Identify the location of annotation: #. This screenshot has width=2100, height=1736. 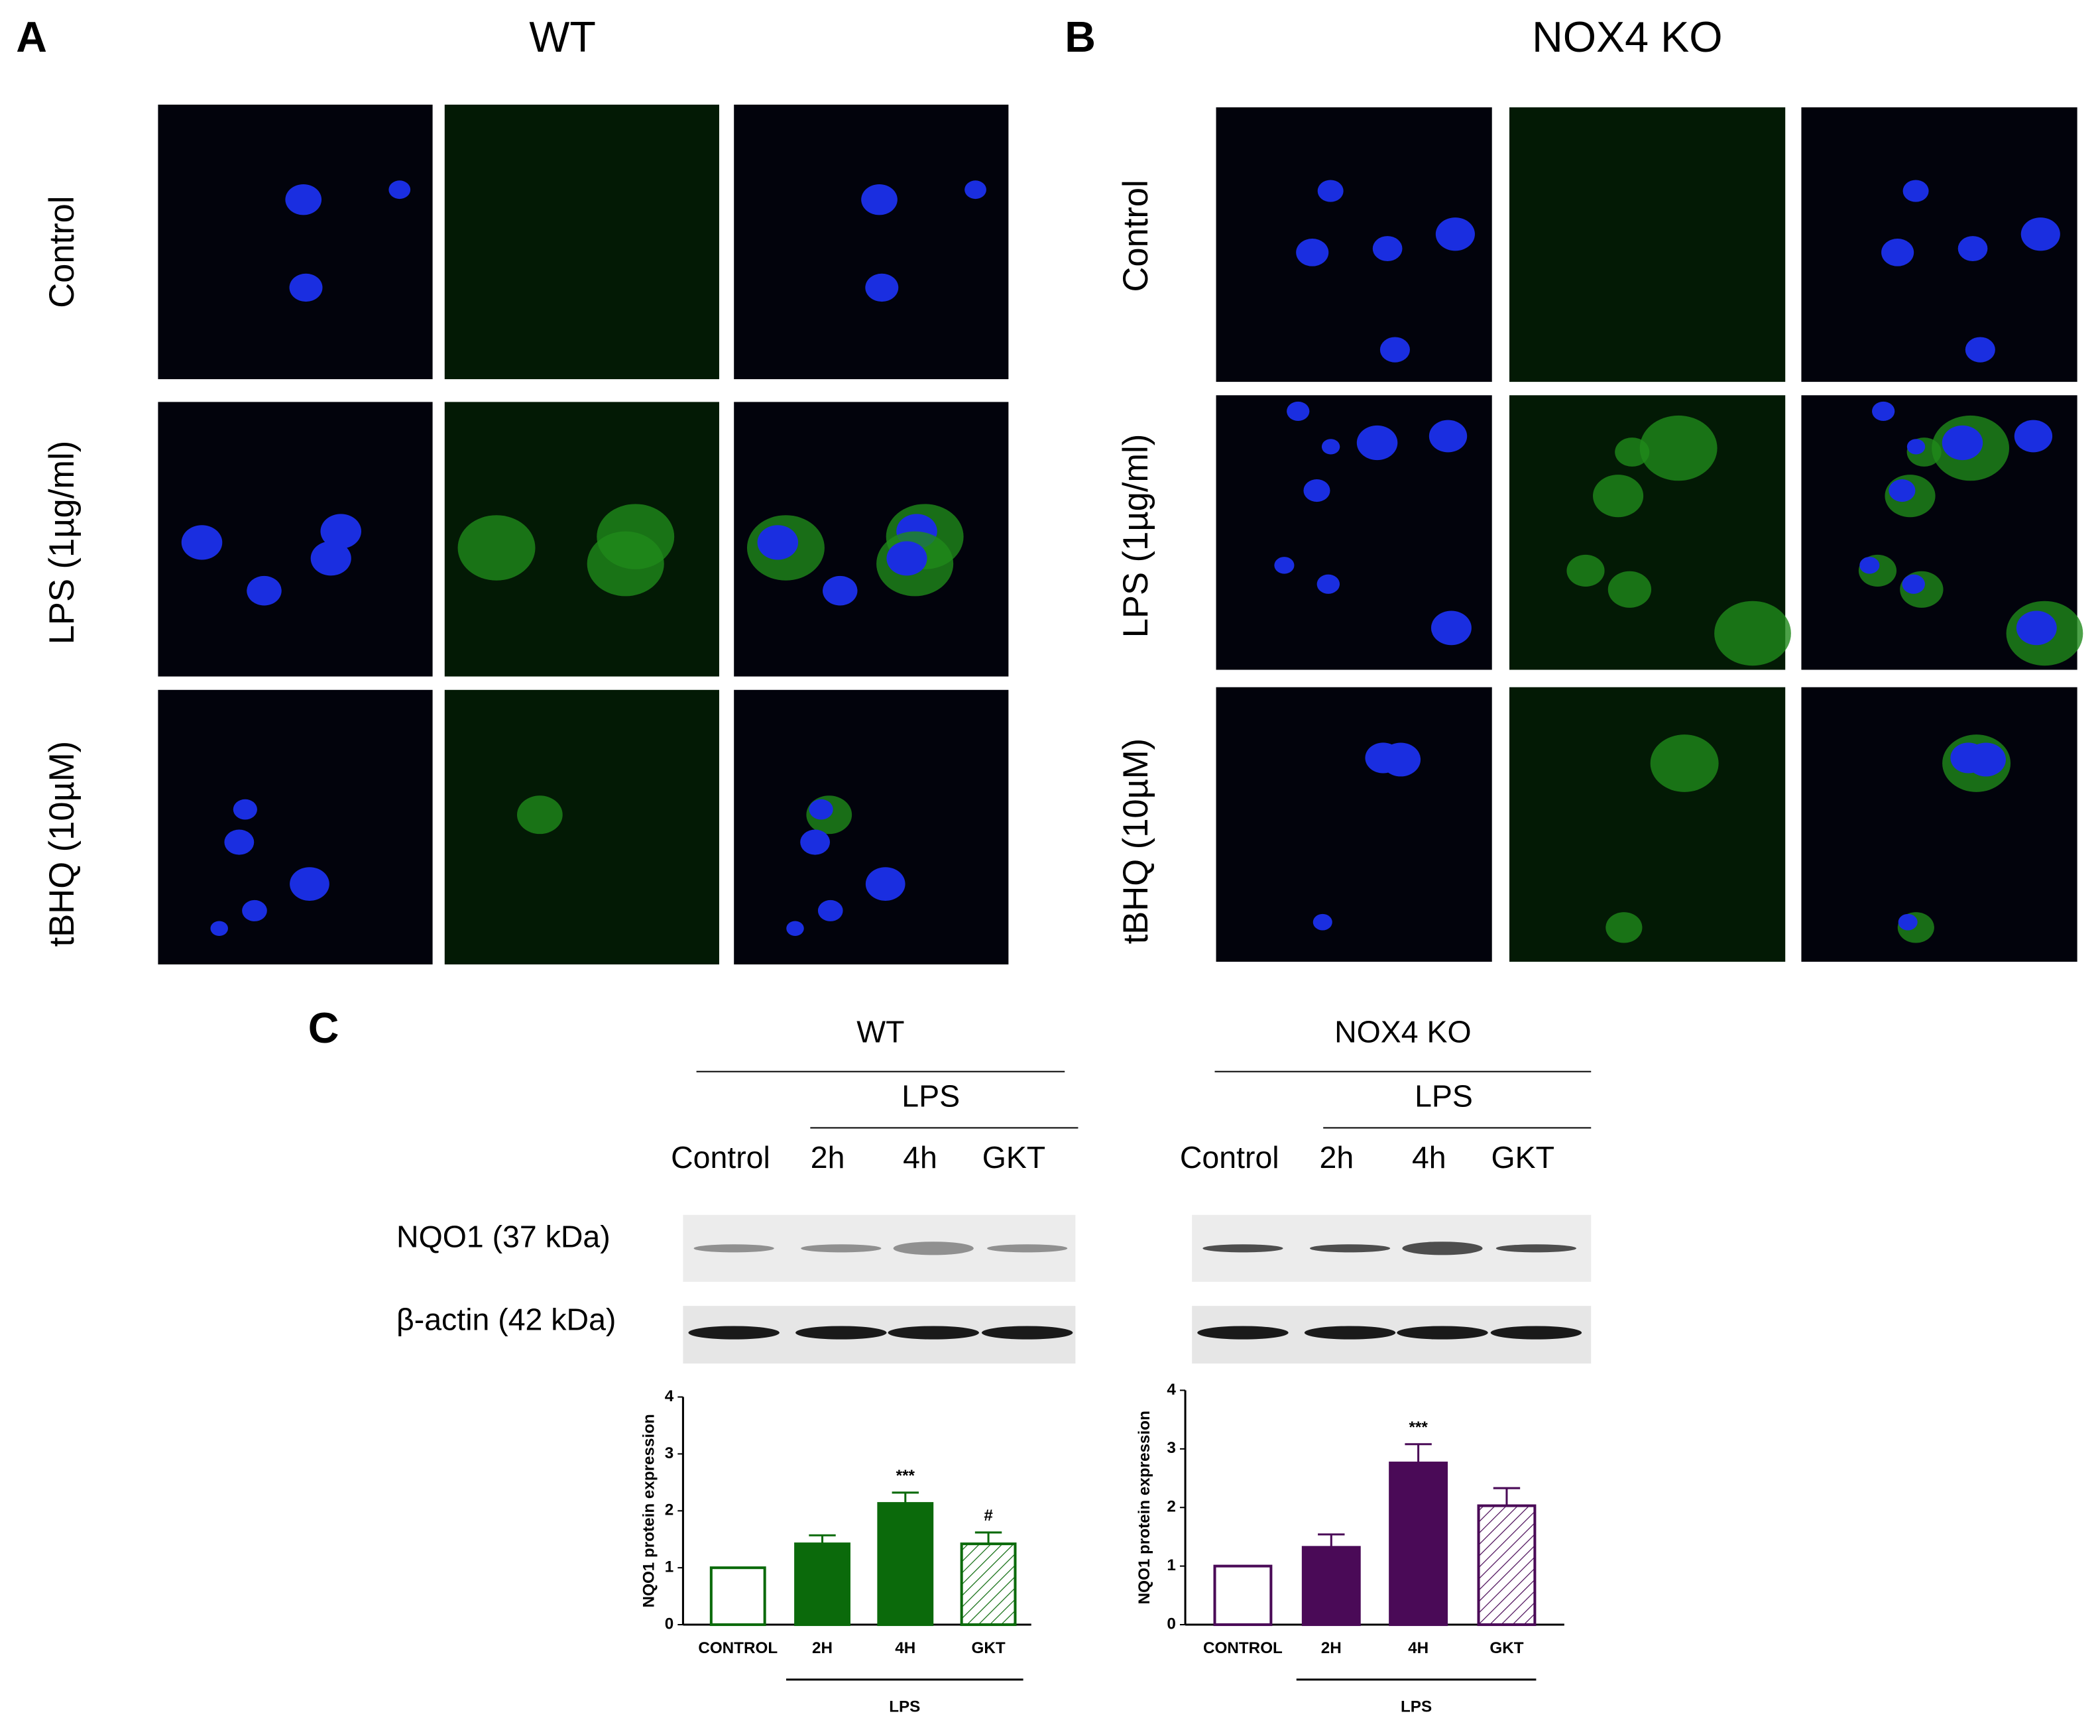
(988, 1516).